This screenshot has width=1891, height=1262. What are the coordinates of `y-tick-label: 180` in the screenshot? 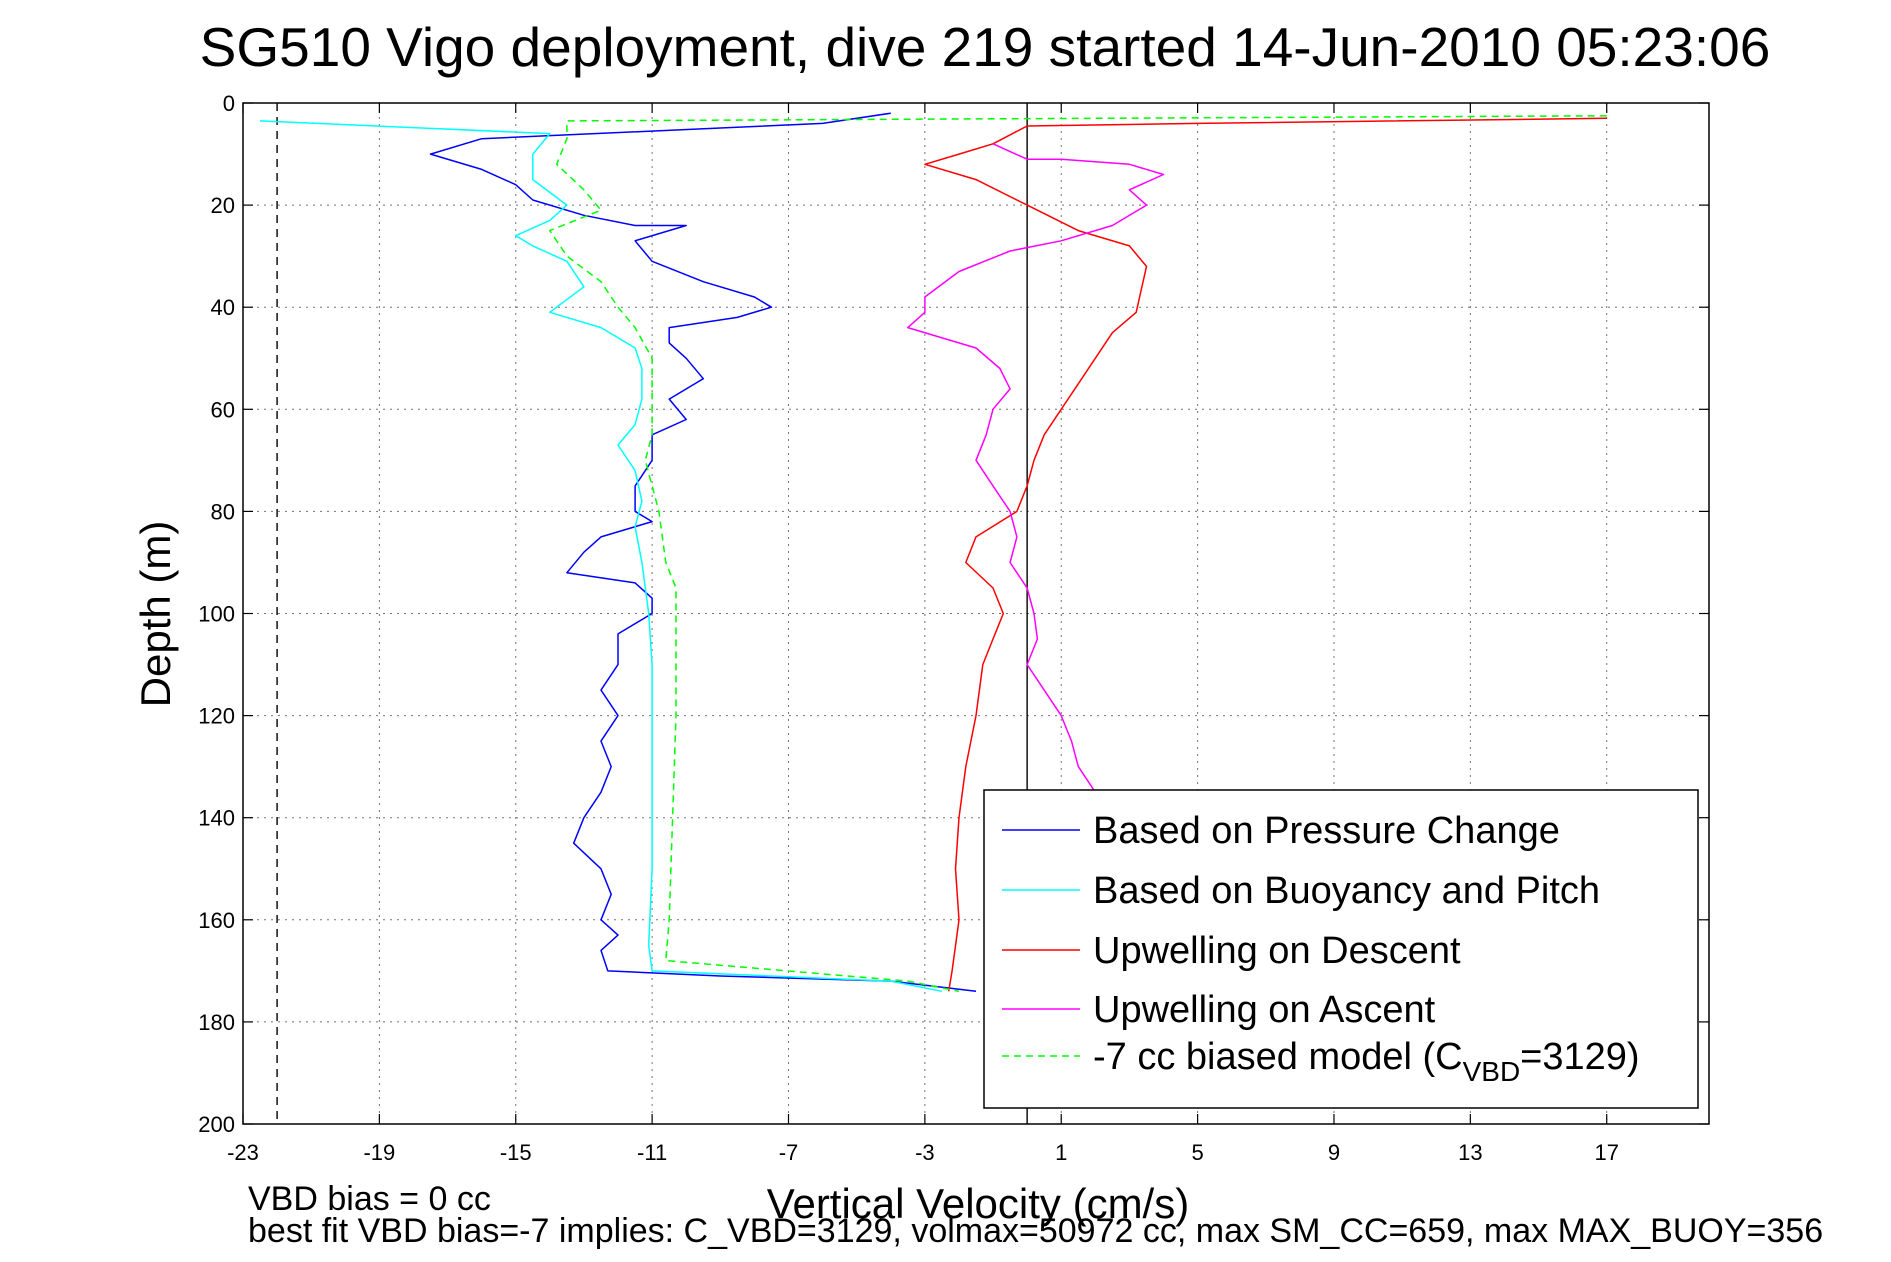 It's located at (216, 1022).